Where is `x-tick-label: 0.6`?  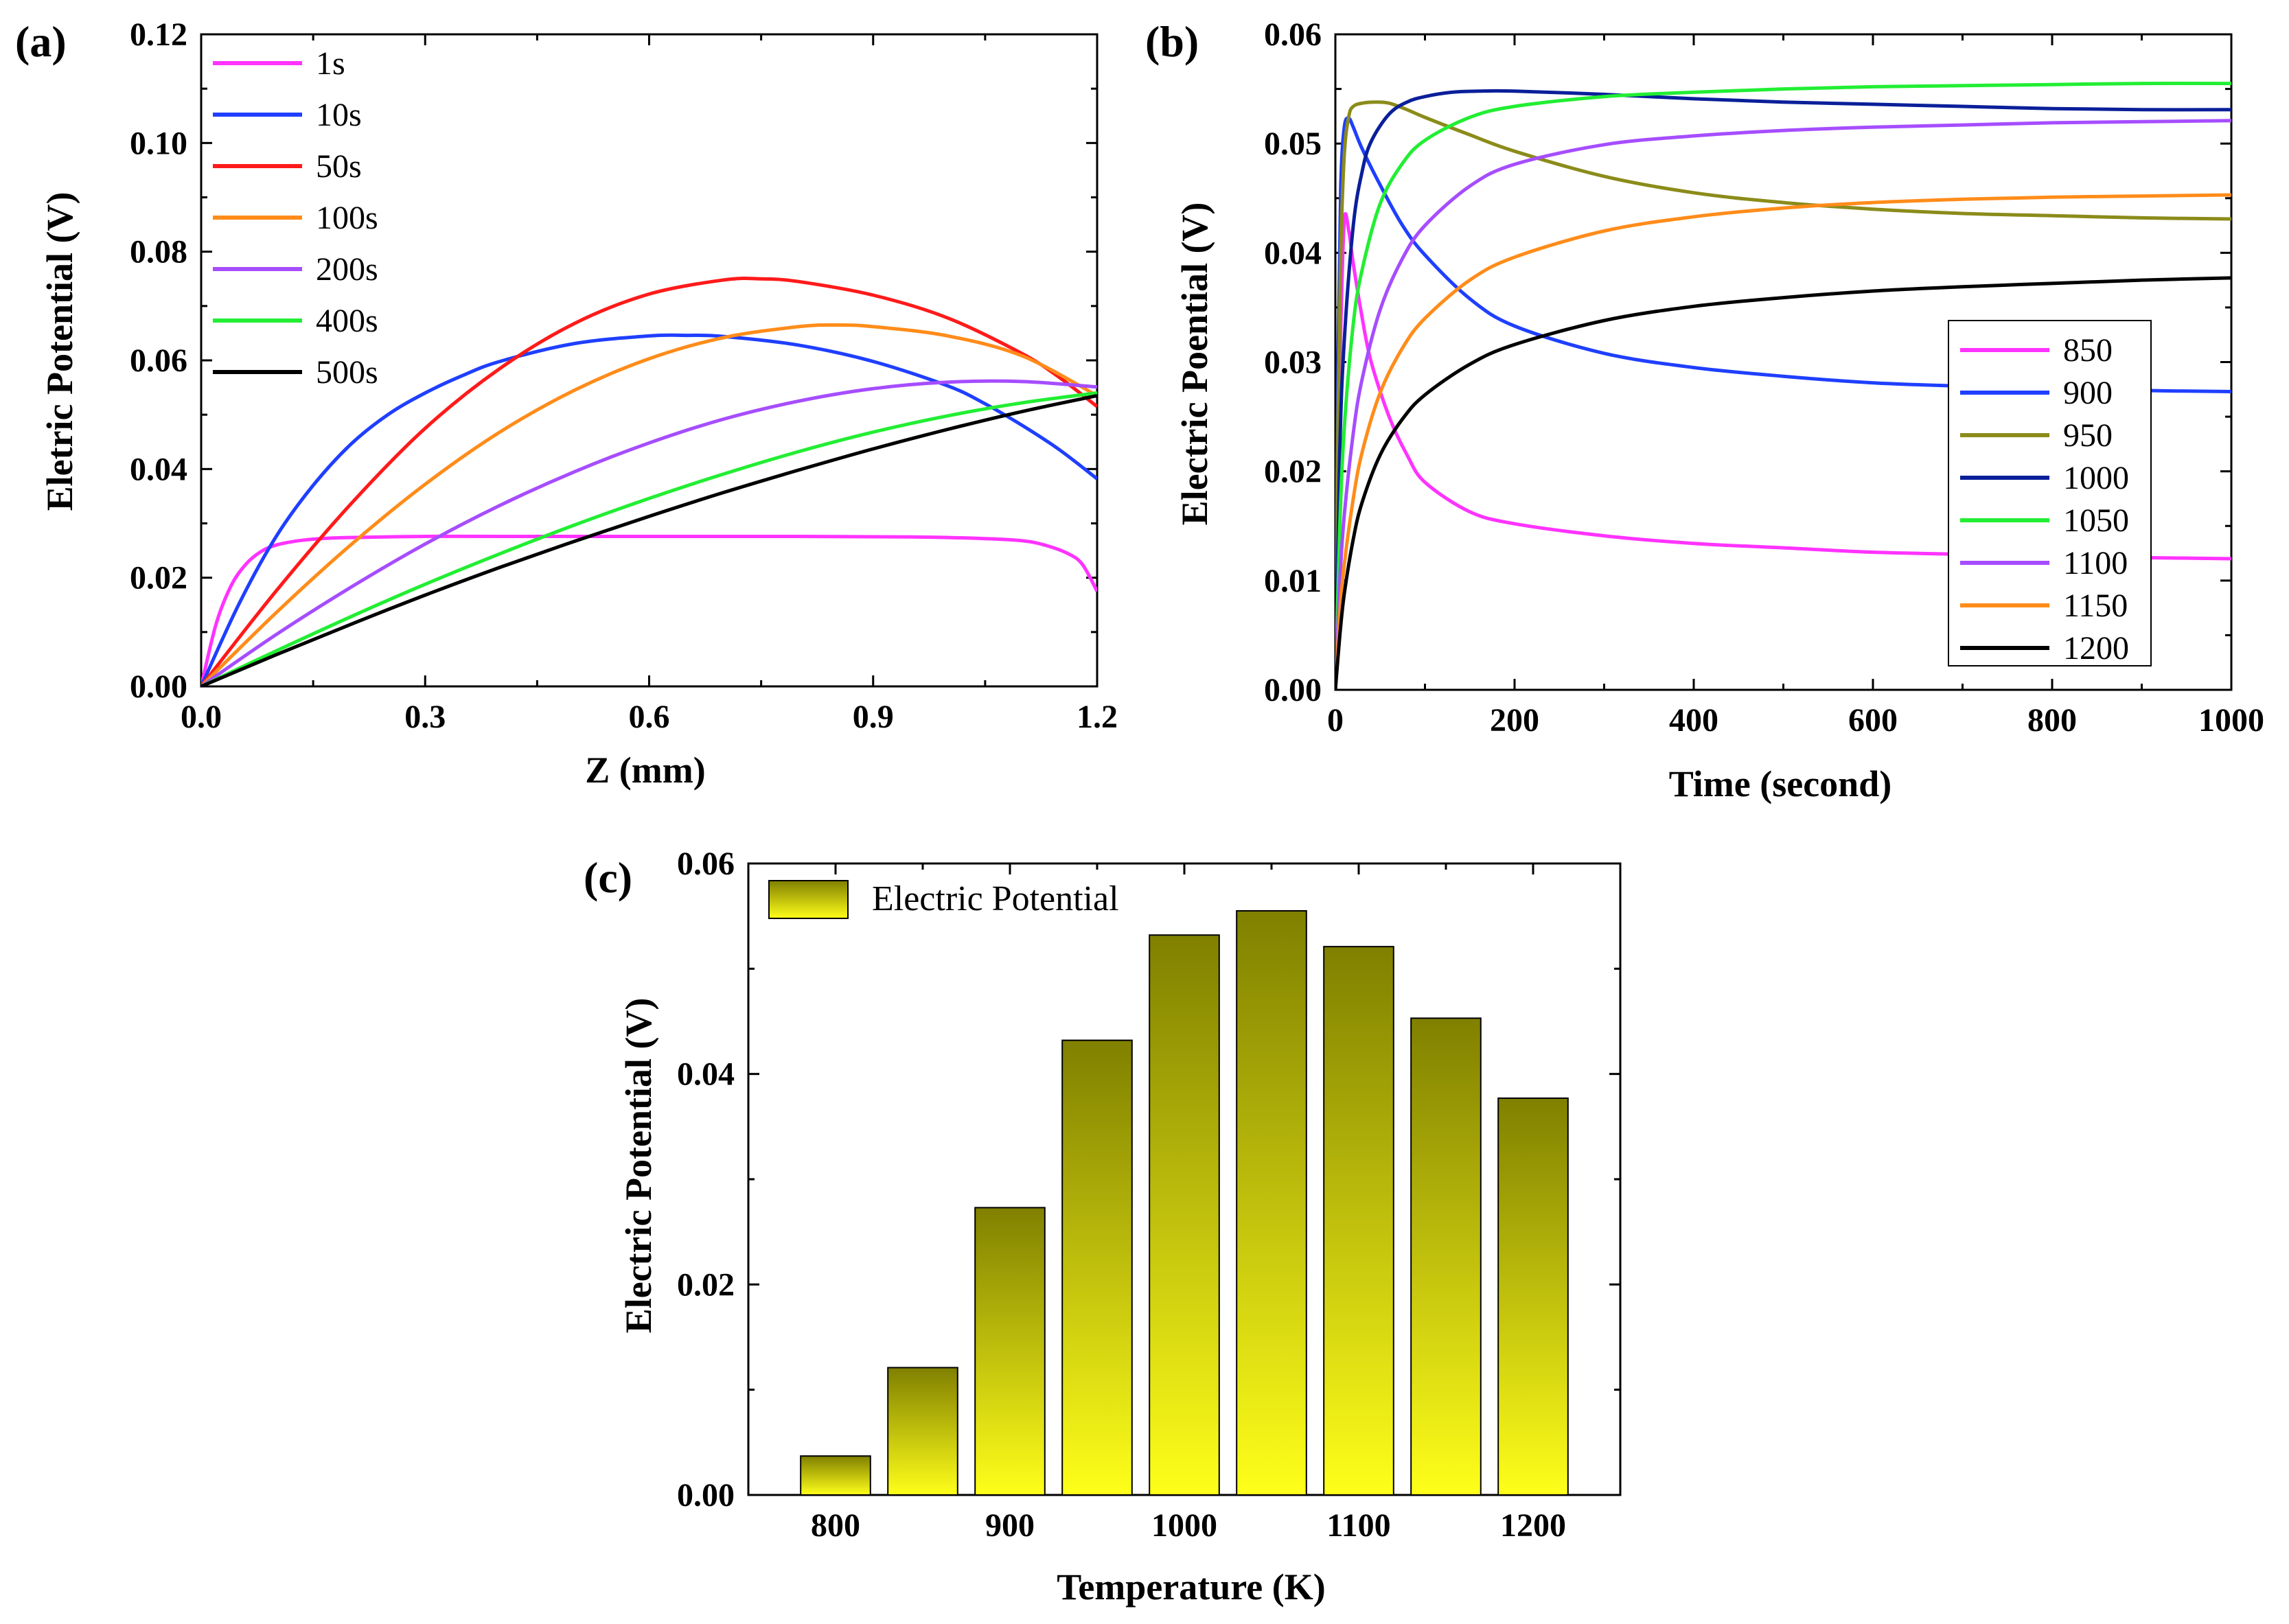 x-tick-label: 0.6 is located at coordinates (649, 717).